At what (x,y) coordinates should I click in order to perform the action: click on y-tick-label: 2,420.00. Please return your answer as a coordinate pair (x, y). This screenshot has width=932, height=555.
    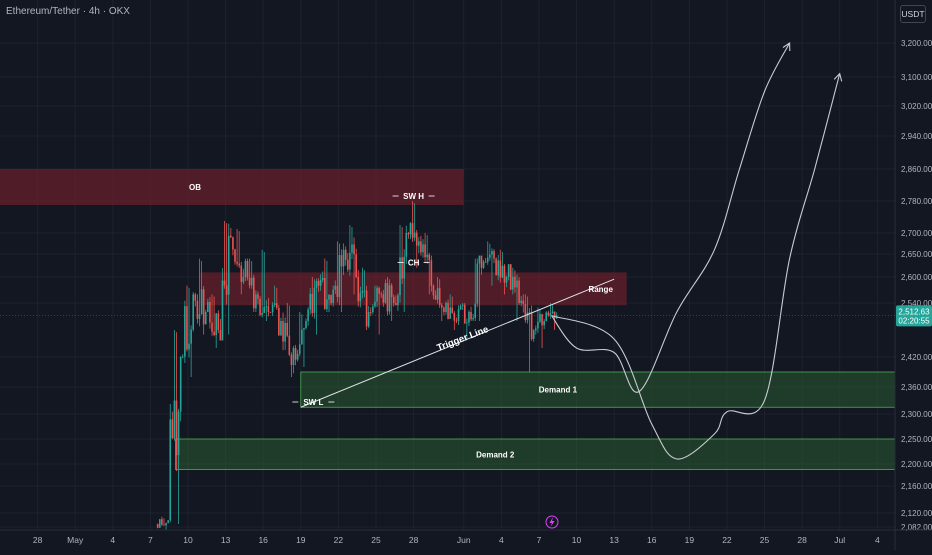
    Looking at the image, I should click on (916, 357).